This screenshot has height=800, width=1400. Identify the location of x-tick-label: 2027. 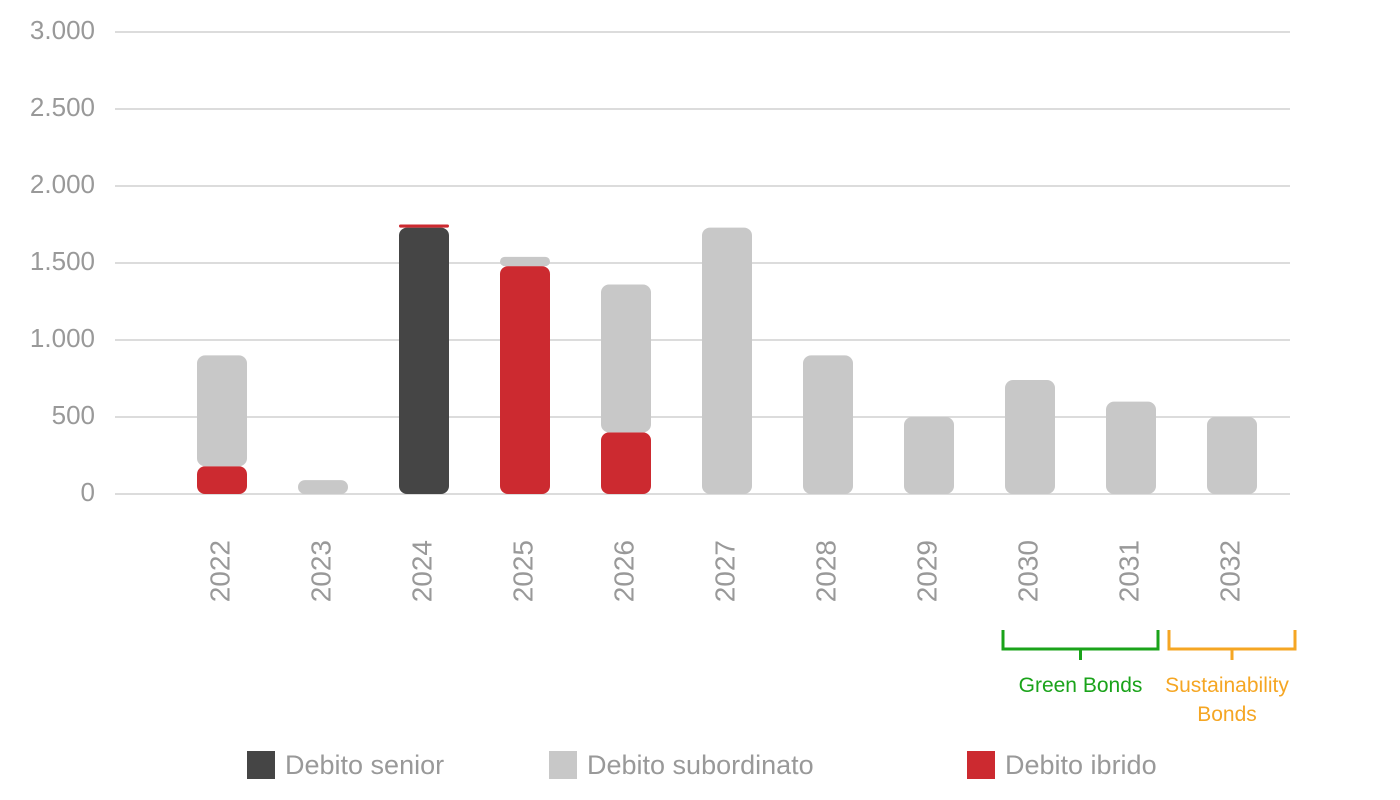
(724, 571).